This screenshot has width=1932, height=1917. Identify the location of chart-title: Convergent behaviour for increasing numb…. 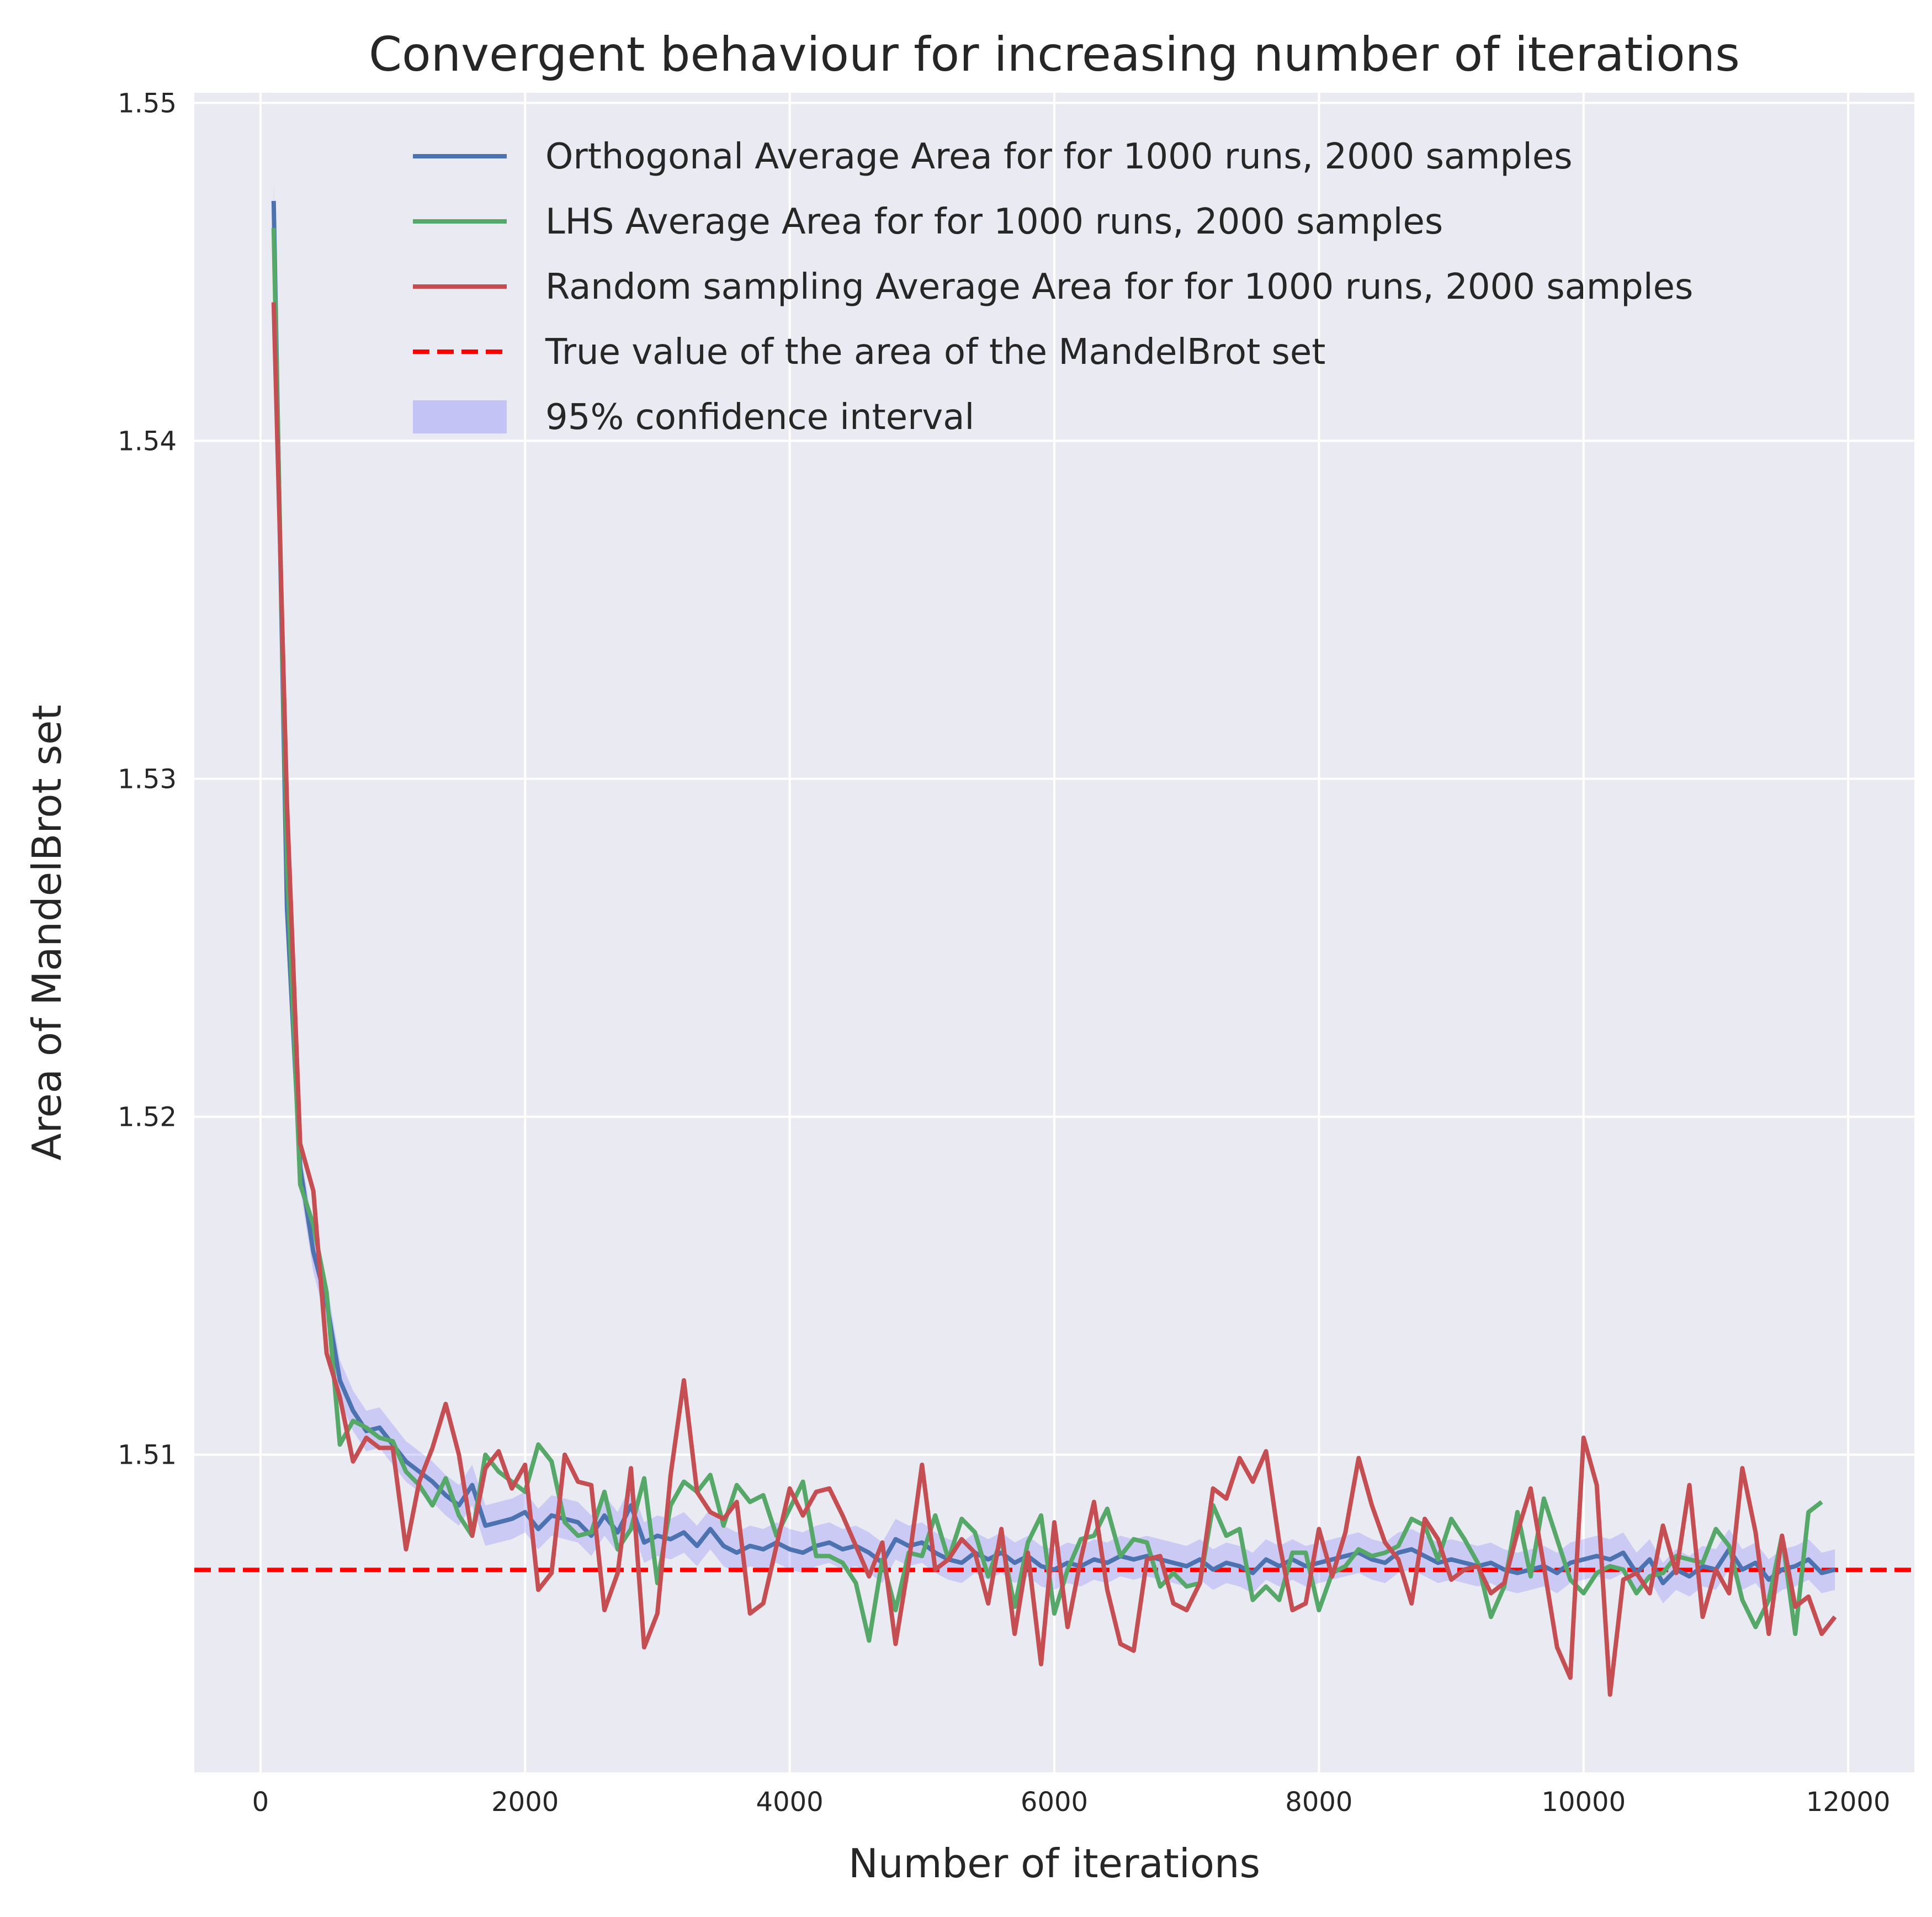
(1054, 54).